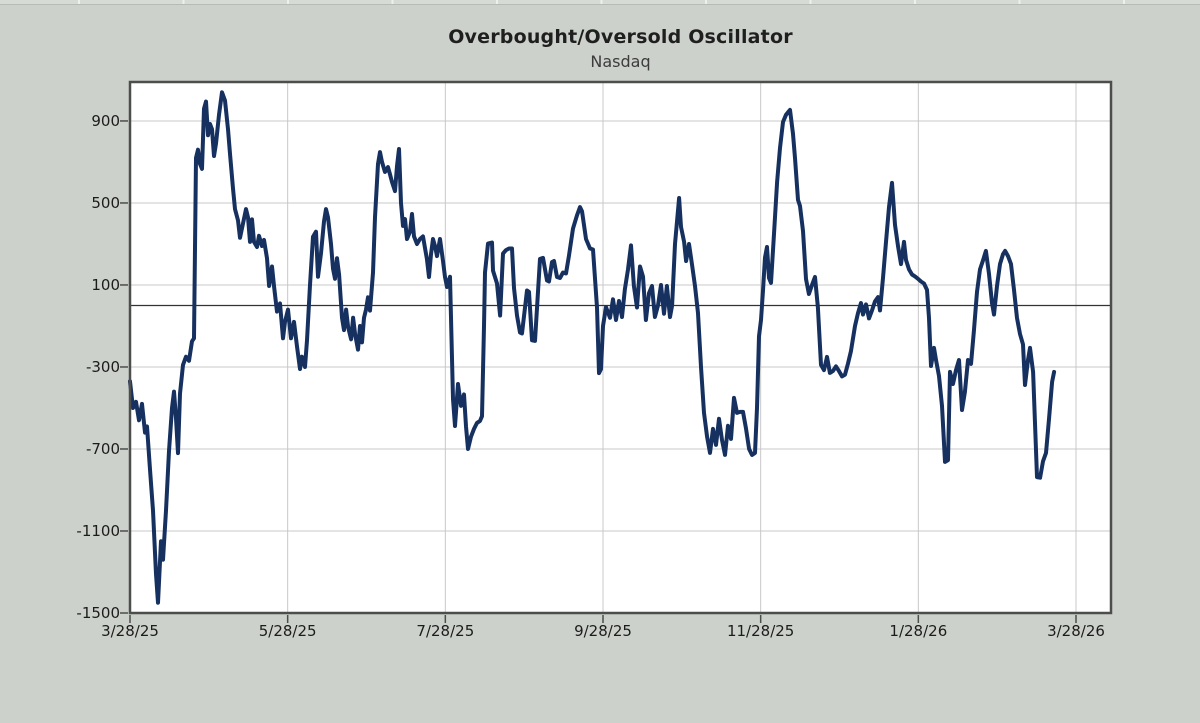  What do you see at coordinates (105, 284) in the screenshot?
I see `y-axis-tick-label: 100` at bounding box center [105, 284].